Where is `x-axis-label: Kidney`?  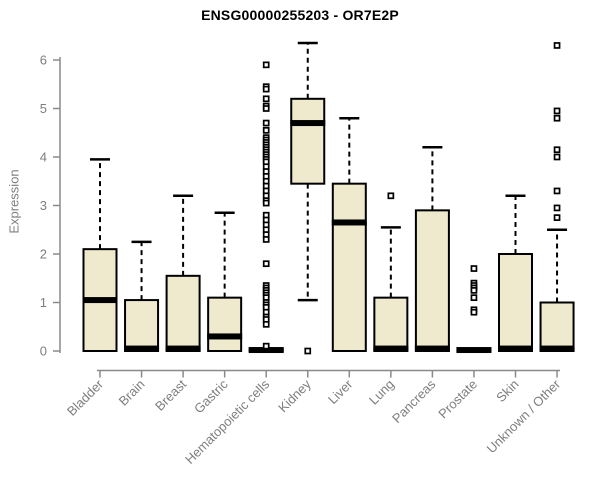
x-axis-label: Kidney is located at coordinates (294, 395).